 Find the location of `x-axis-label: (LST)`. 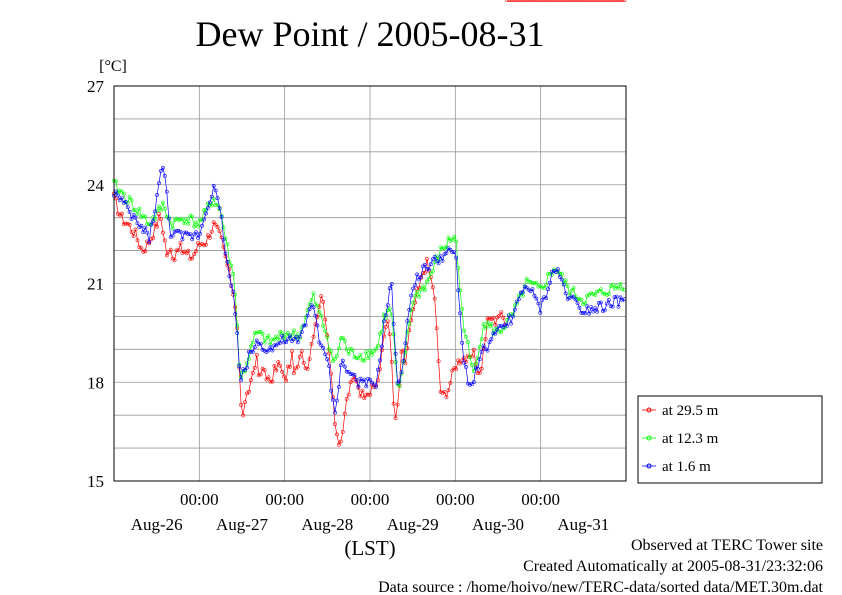

x-axis-label: (LST) is located at coordinates (369, 548).